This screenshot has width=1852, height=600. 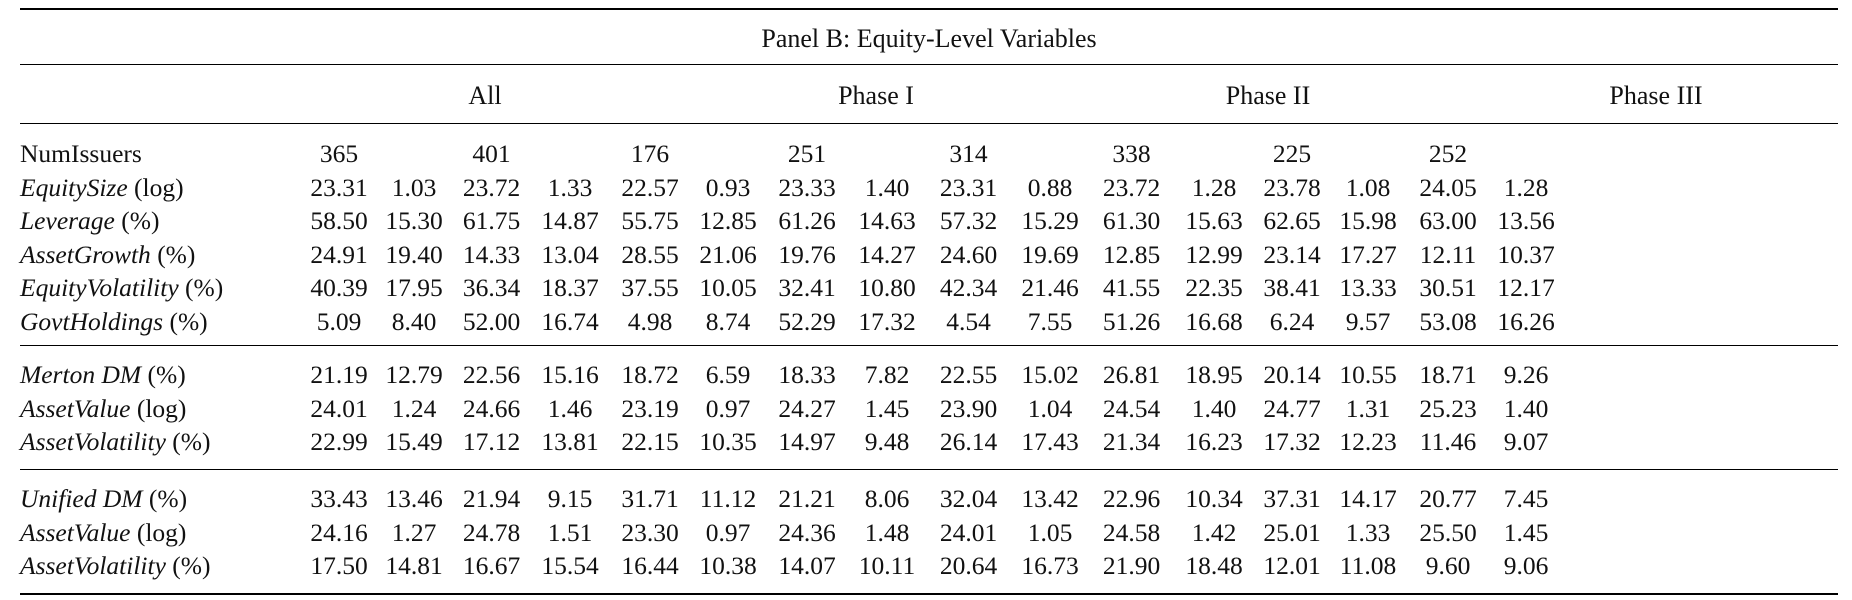 What do you see at coordinates (968, 408) in the screenshot?
I see `table-cell: 23.90` at bounding box center [968, 408].